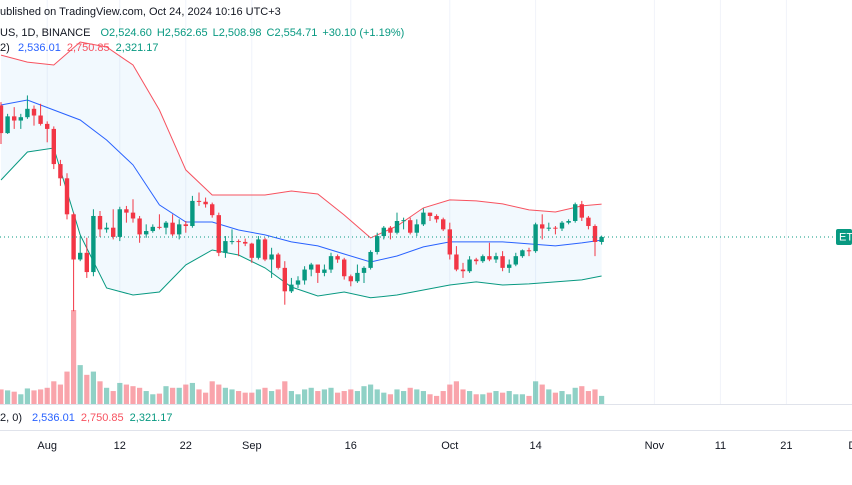  What do you see at coordinates (720, 446) in the screenshot?
I see `x-tick-label: 11` at bounding box center [720, 446].